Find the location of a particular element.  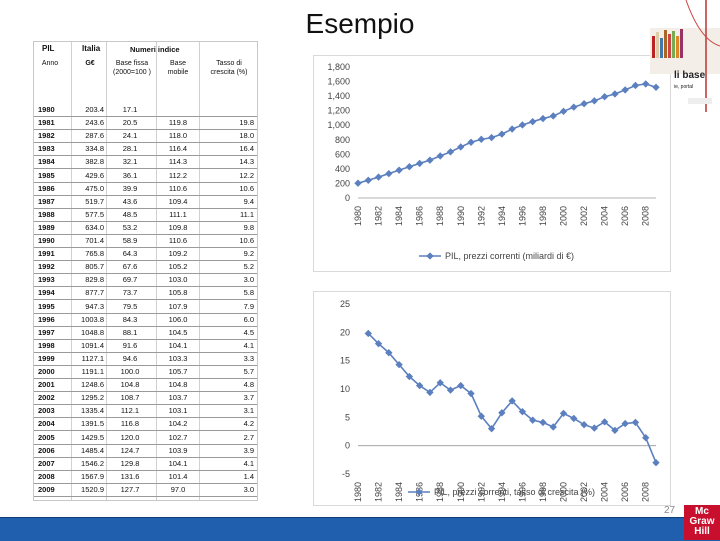

cell-tasso: 12.2 is located at coordinates (246, 175).